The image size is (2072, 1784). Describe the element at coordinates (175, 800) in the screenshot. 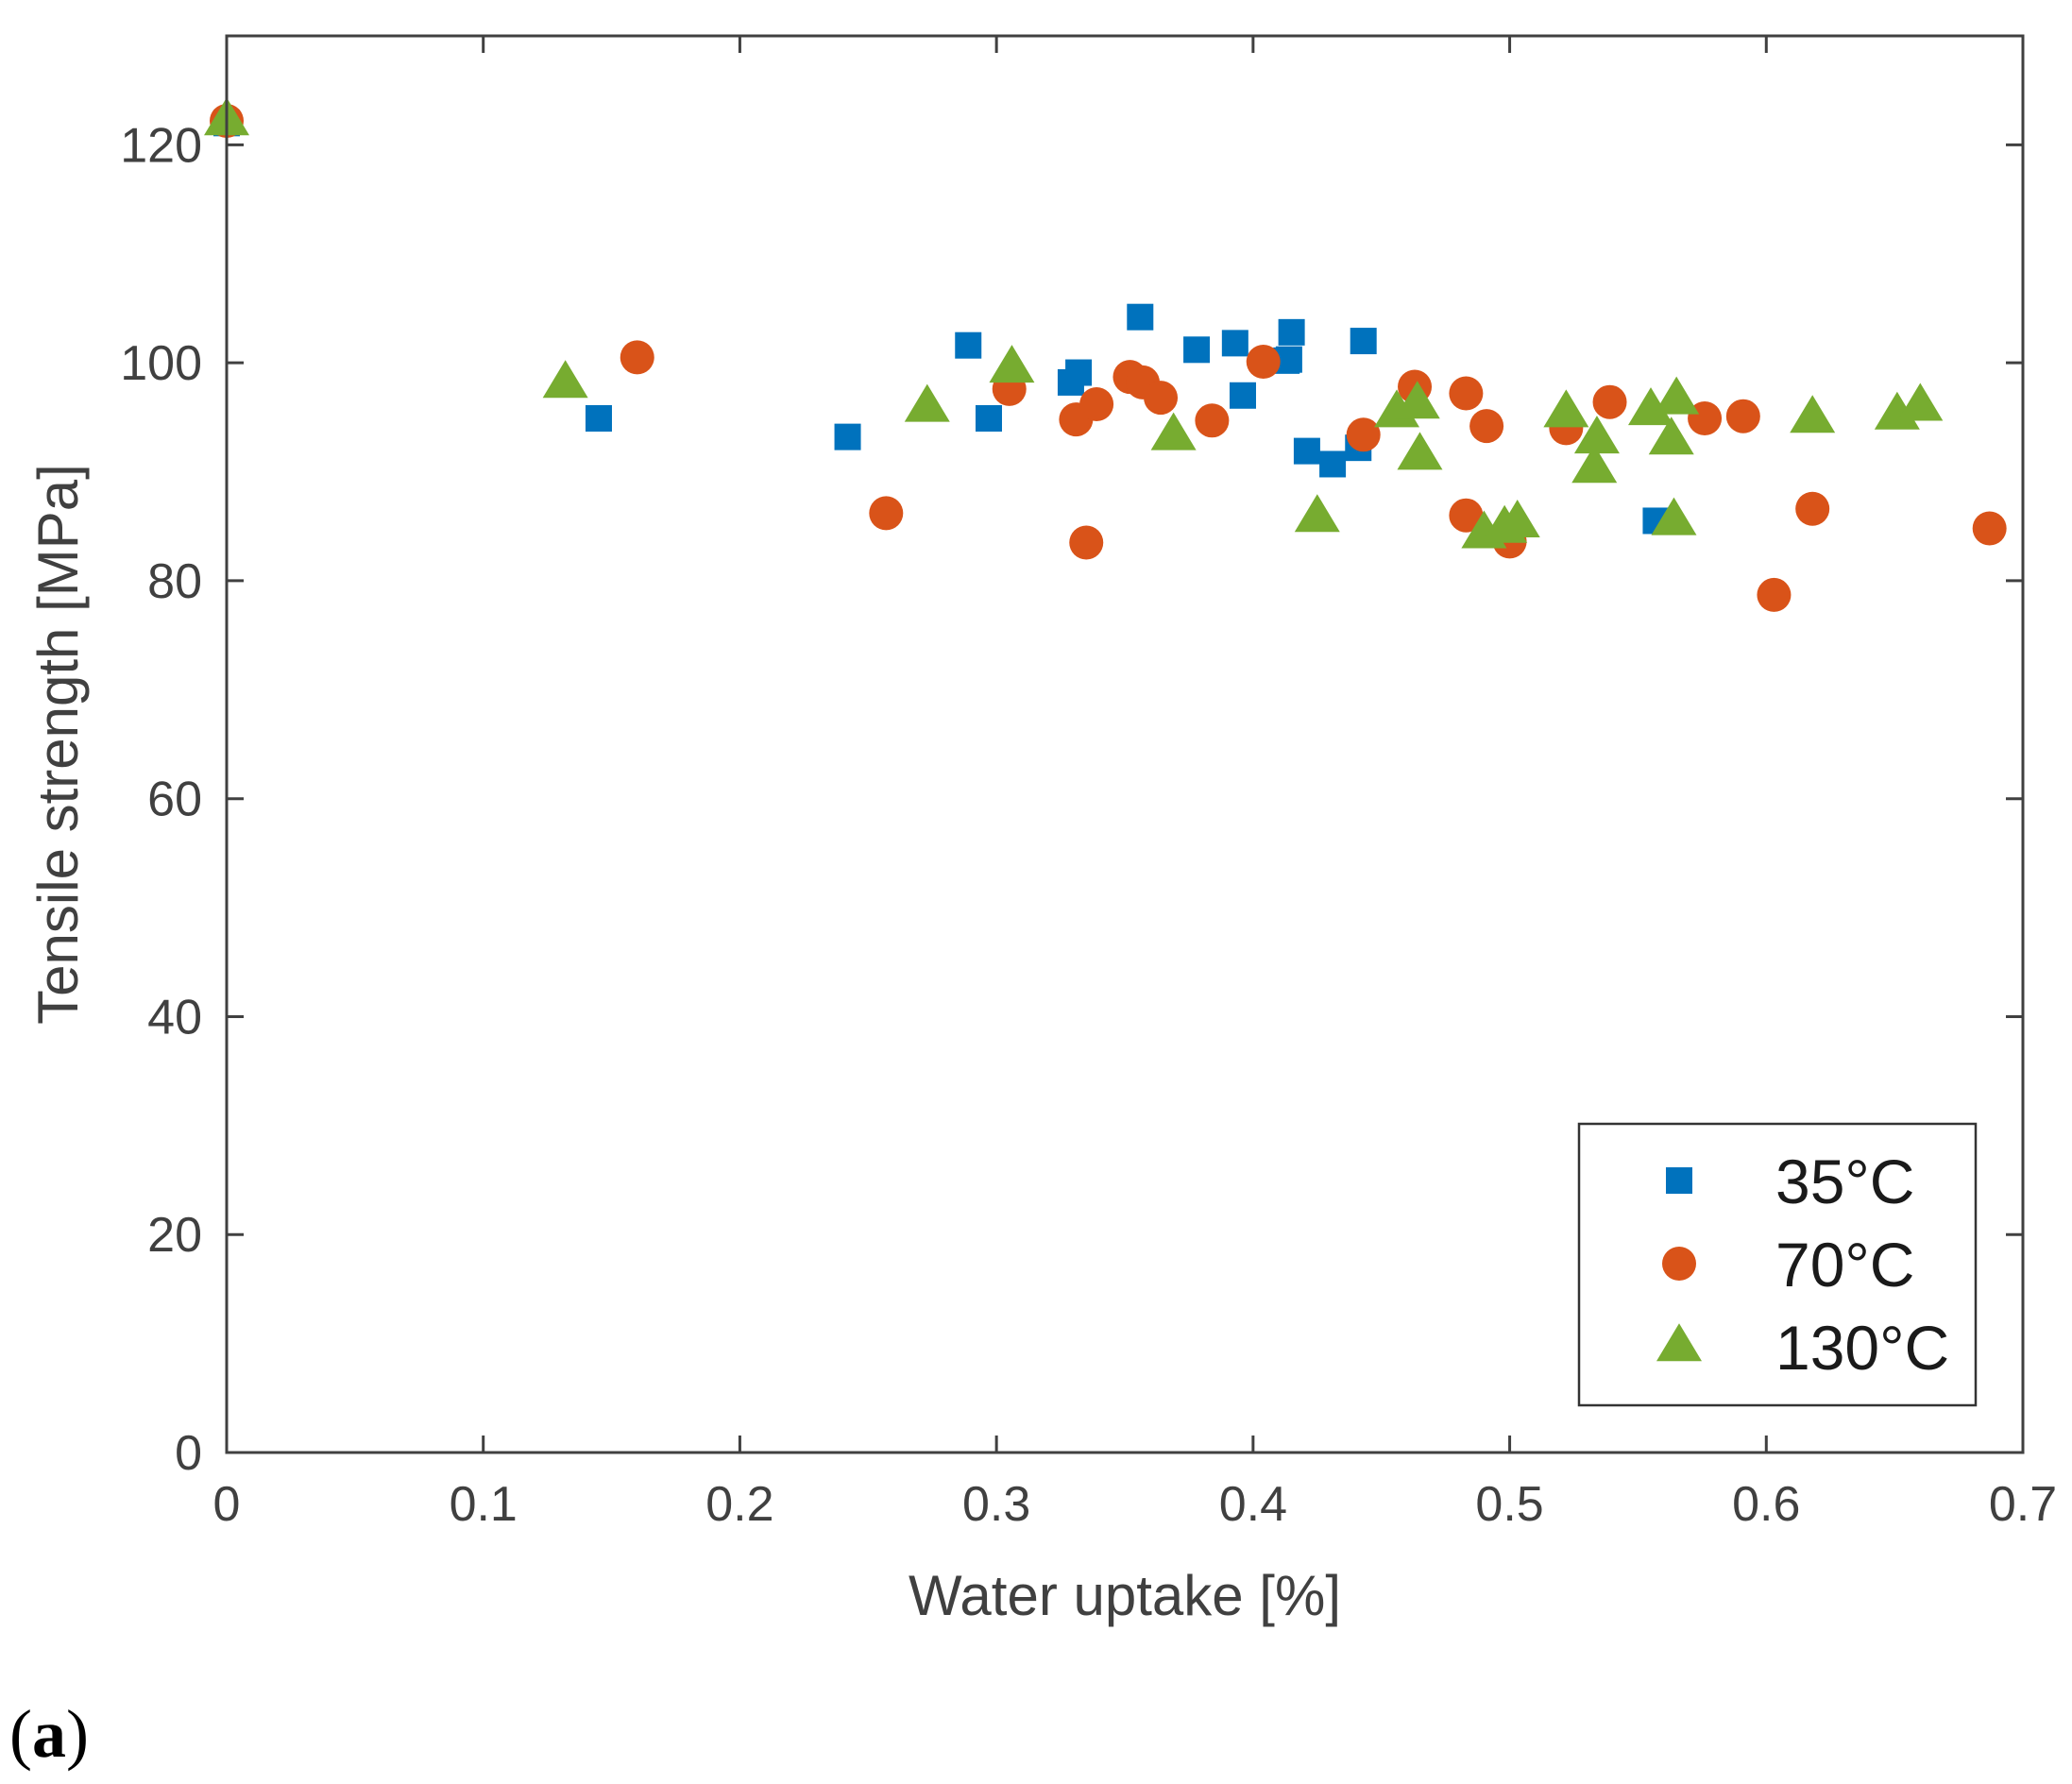

I see `y-tick-label: 60` at that location.